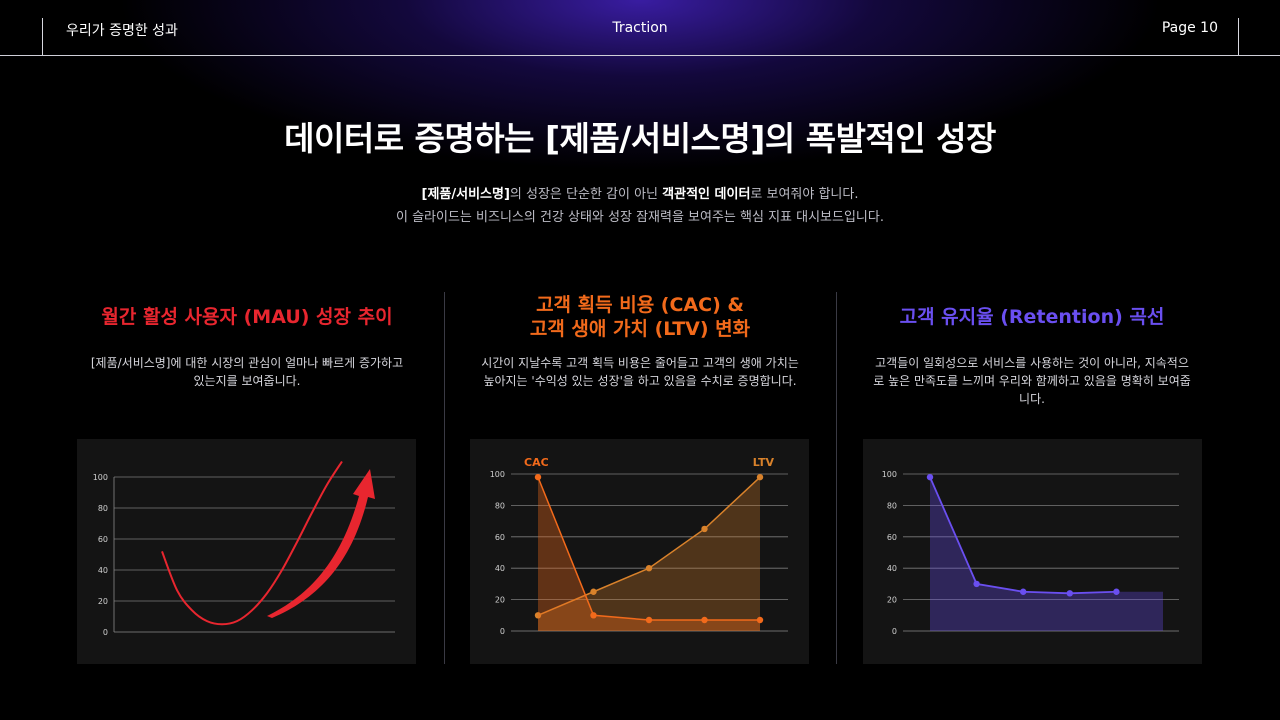 This screenshot has height=720, width=1280. Describe the element at coordinates (105, 632) in the screenshot. I see `mau-y-tick-label: 0` at that location.